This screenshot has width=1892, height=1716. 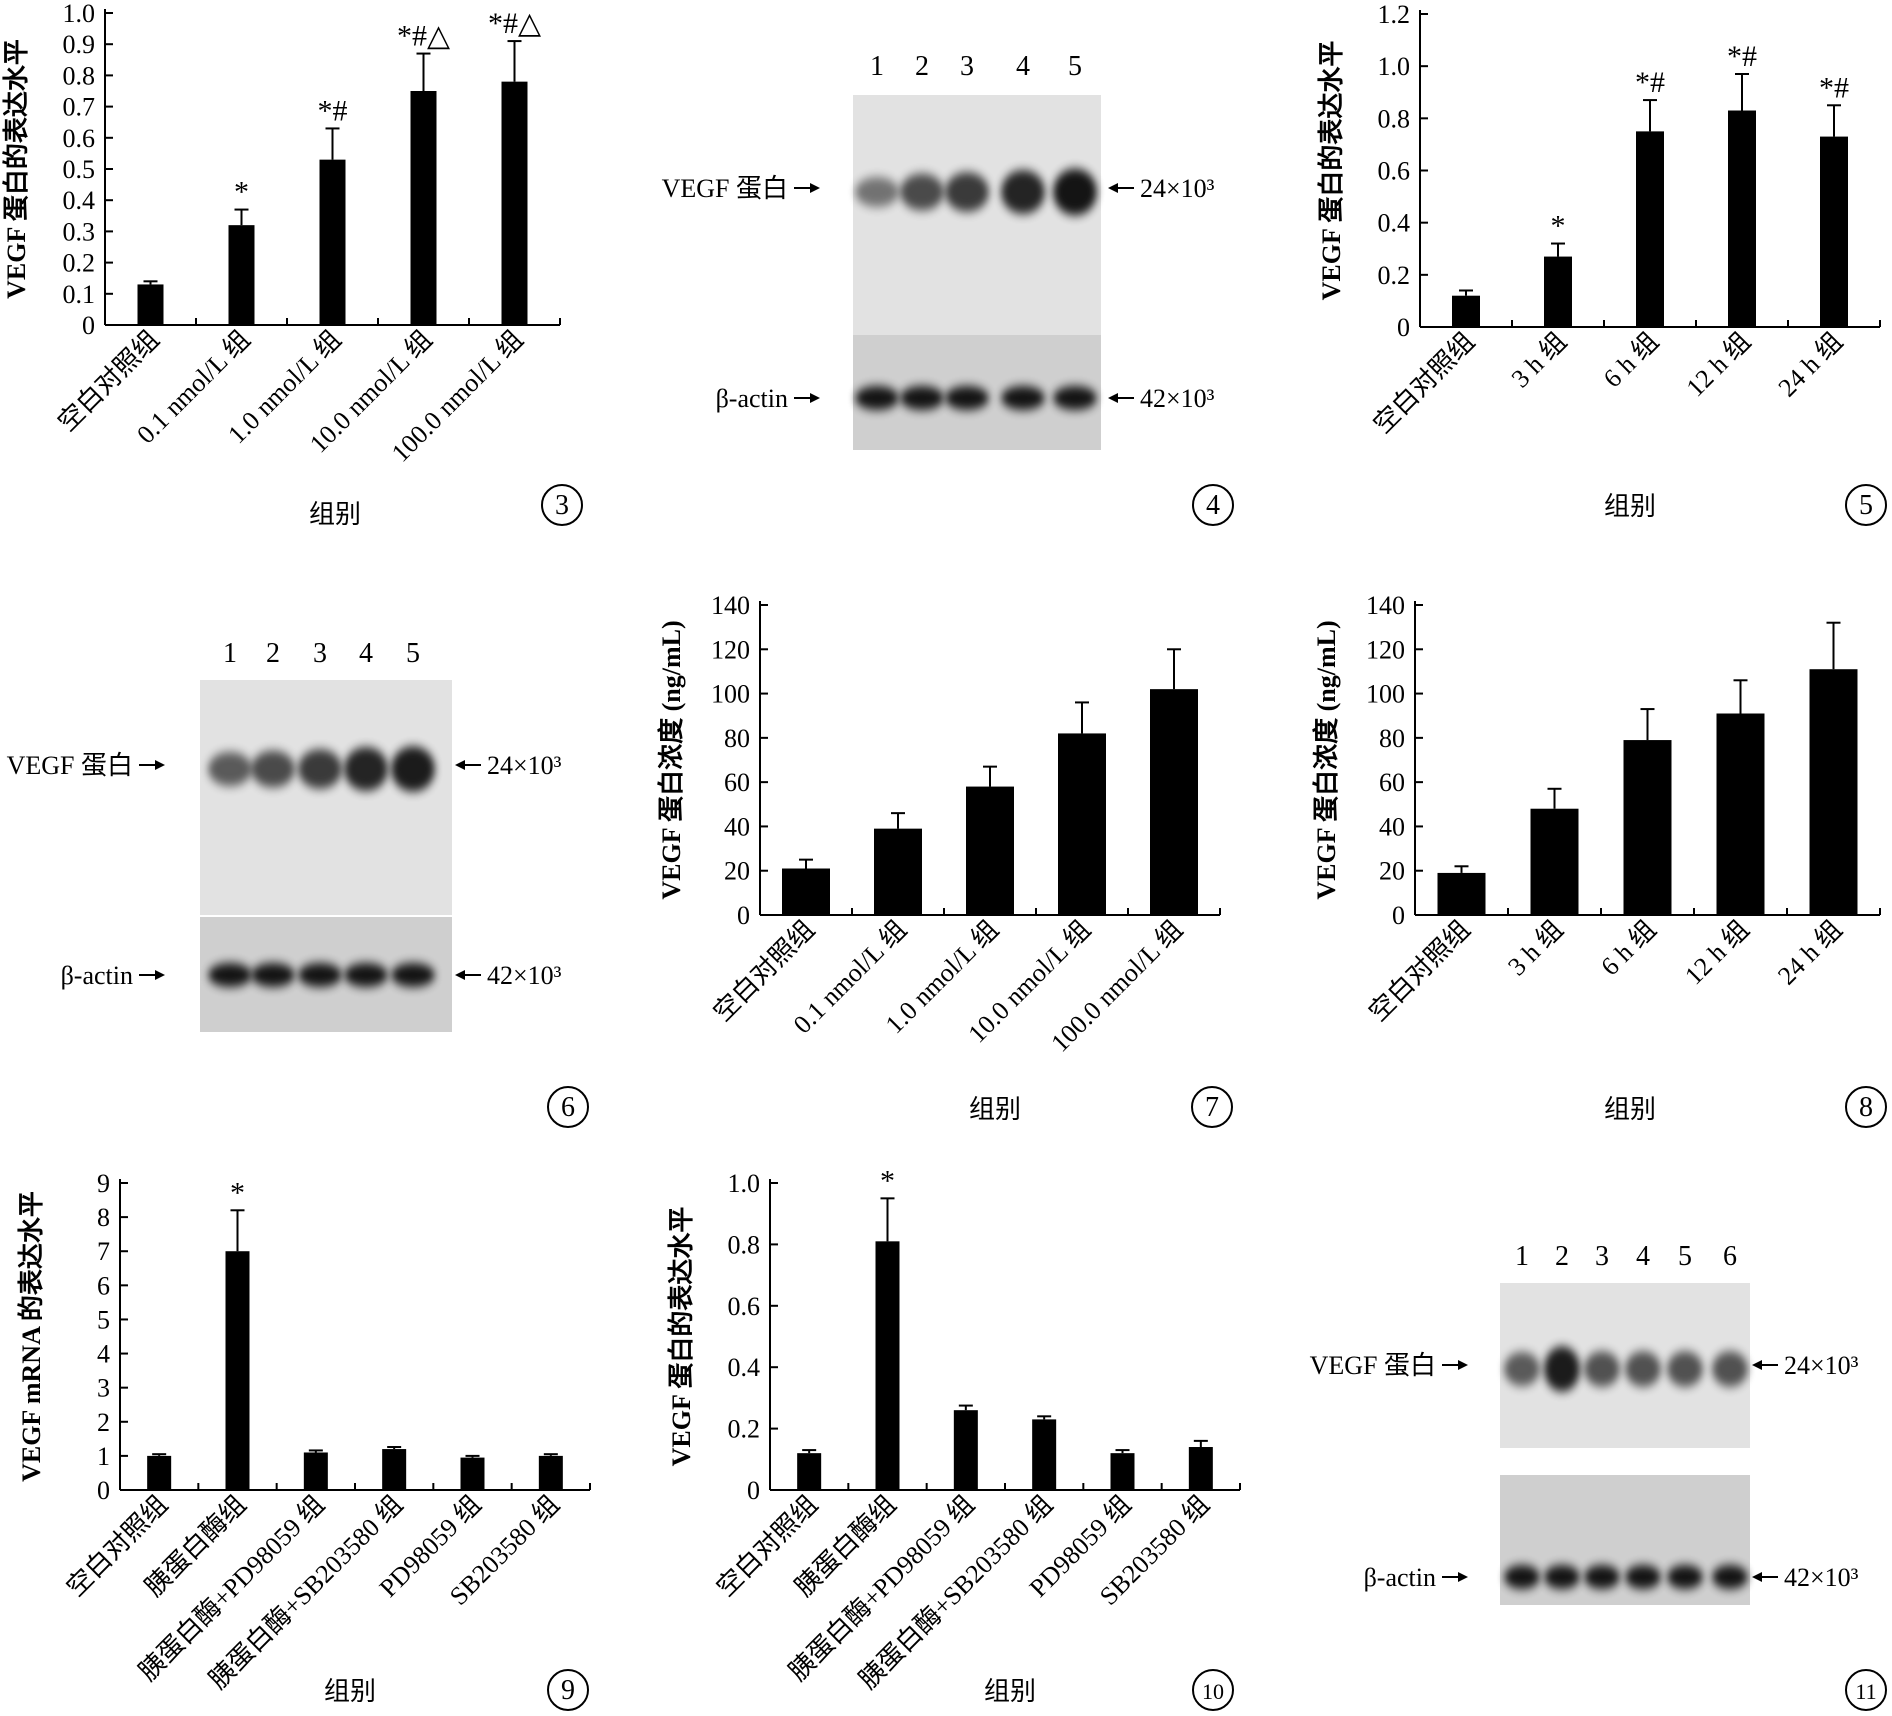 I want to click on panel-number-9: 9, so click(x=568, y=1690).